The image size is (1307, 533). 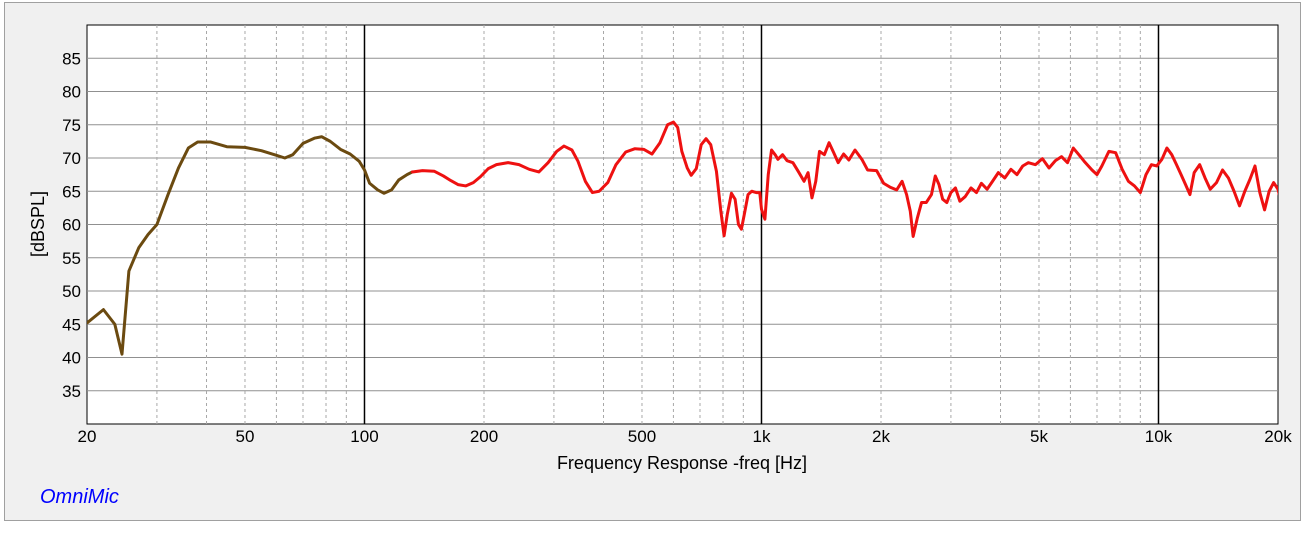 I want to click on x-tick-label: 50, so click(x=245, y=436).